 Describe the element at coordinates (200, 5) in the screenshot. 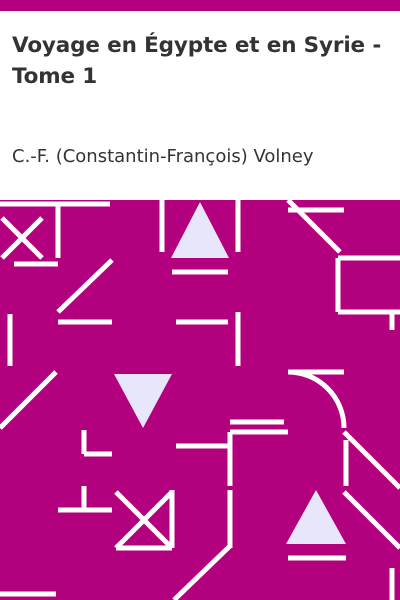

I see `top-accent-bar` at that location.